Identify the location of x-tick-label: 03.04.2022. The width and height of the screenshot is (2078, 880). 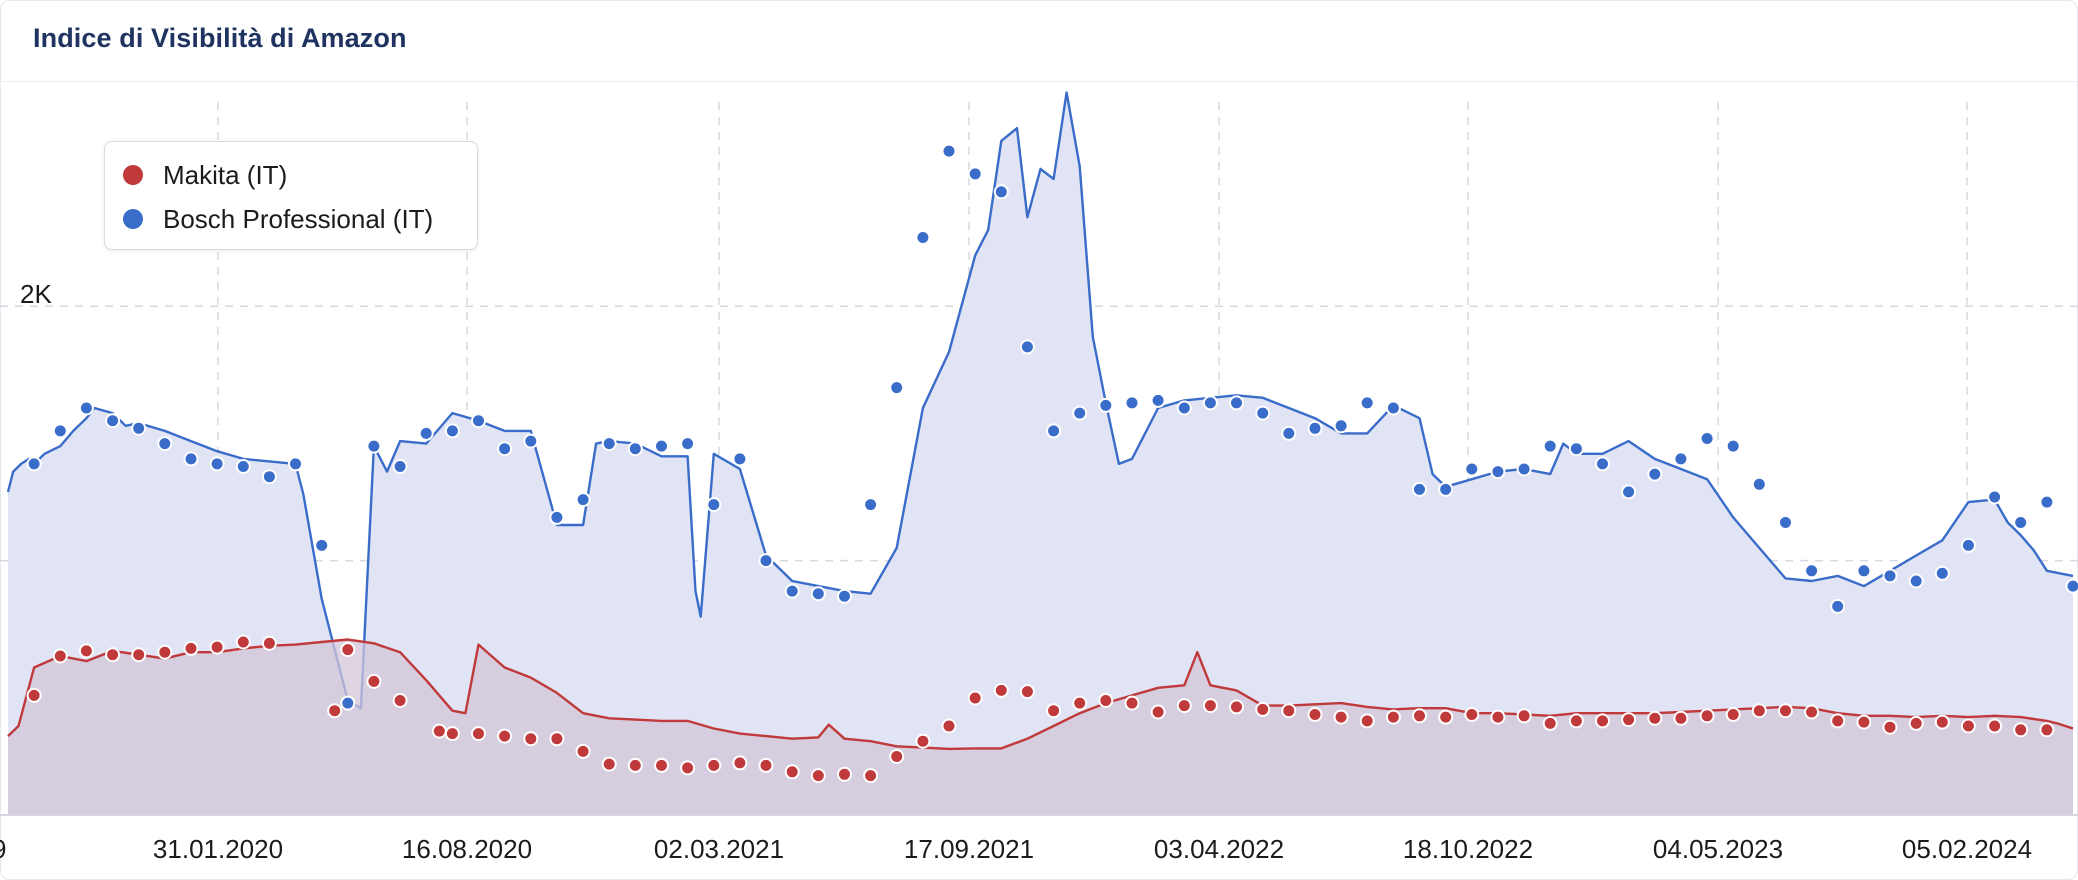
(1219, 849).